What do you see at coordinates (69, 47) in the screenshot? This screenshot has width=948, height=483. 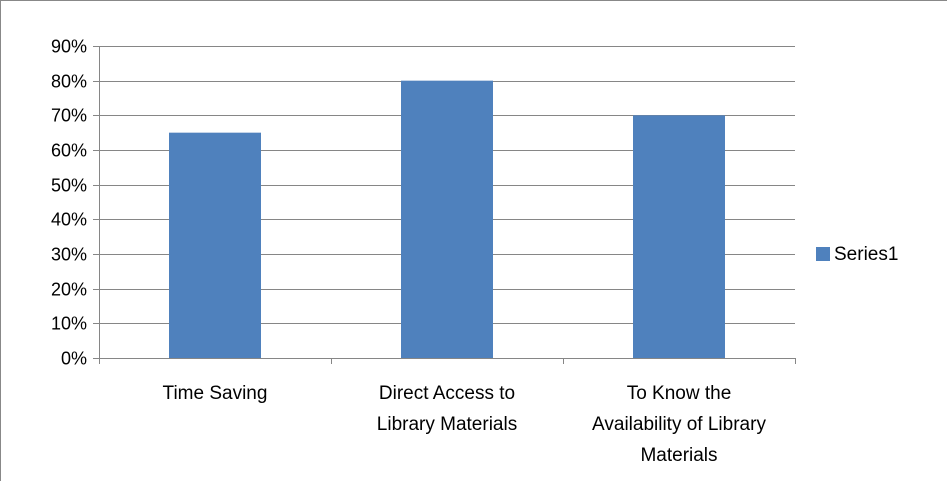 I see `y-tick-label: 90%` at bounding box center [69, 47].